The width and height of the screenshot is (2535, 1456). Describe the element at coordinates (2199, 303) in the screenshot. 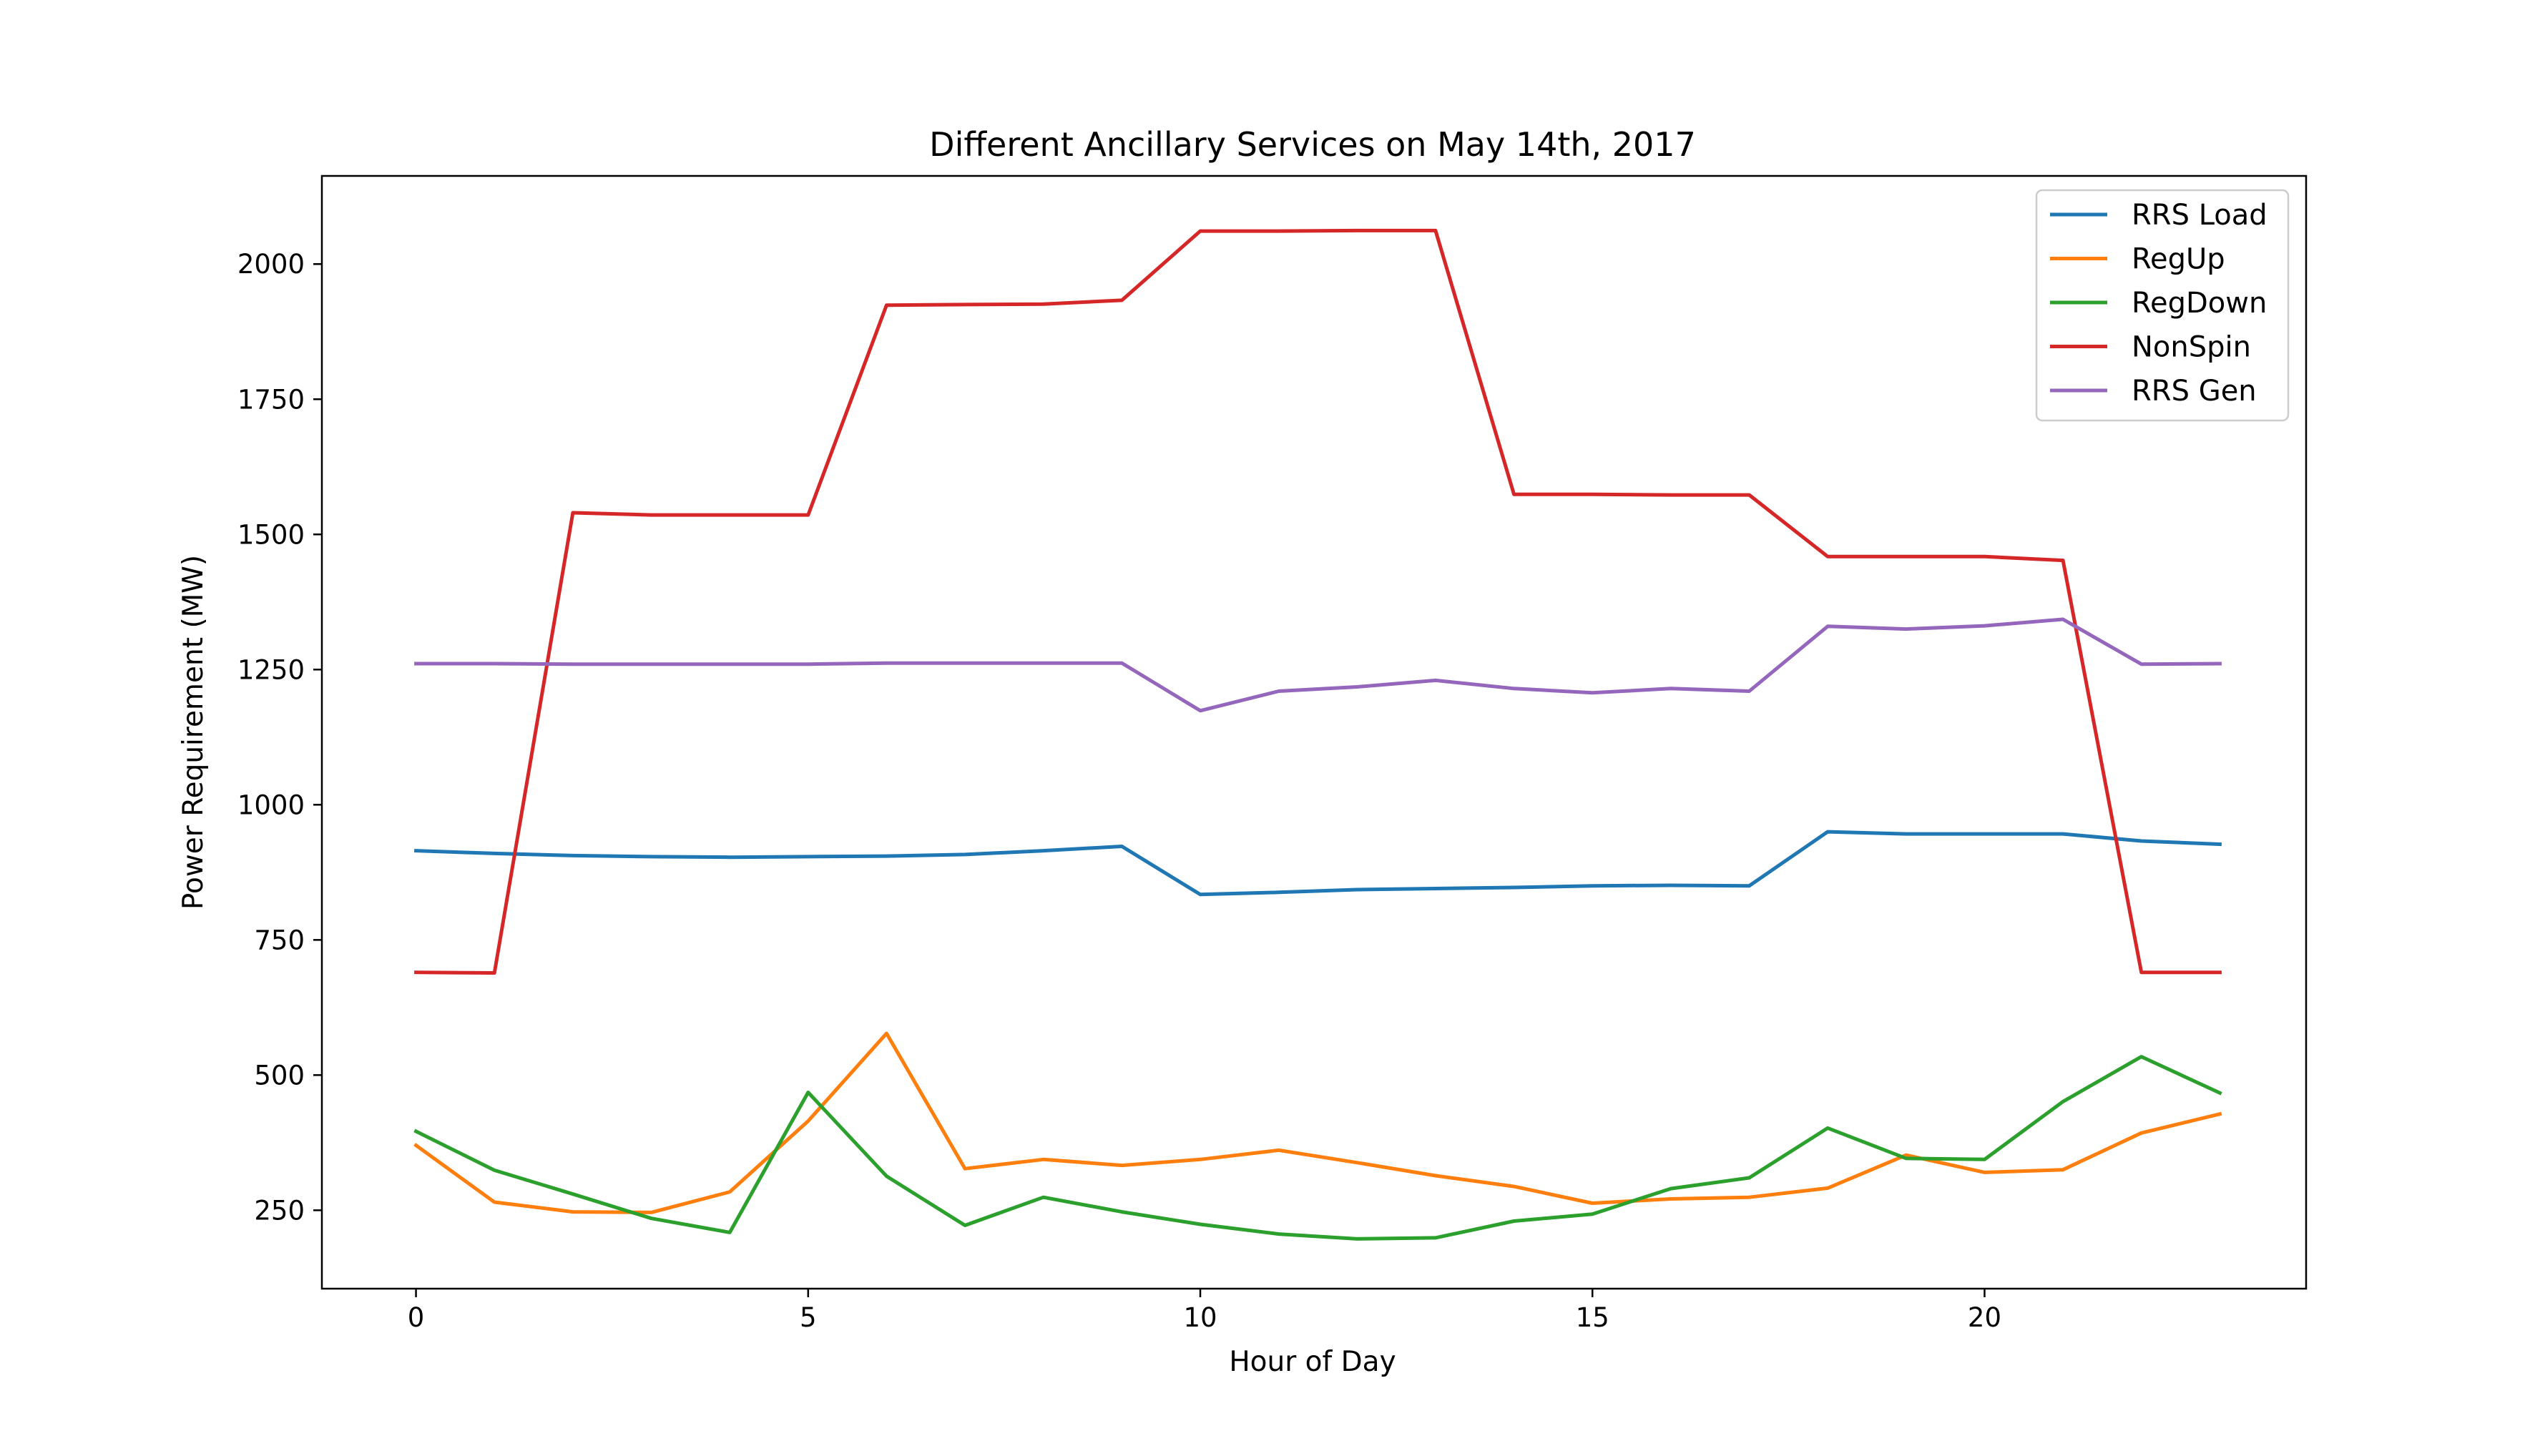

I see `legend-label: RegDown` at that location.